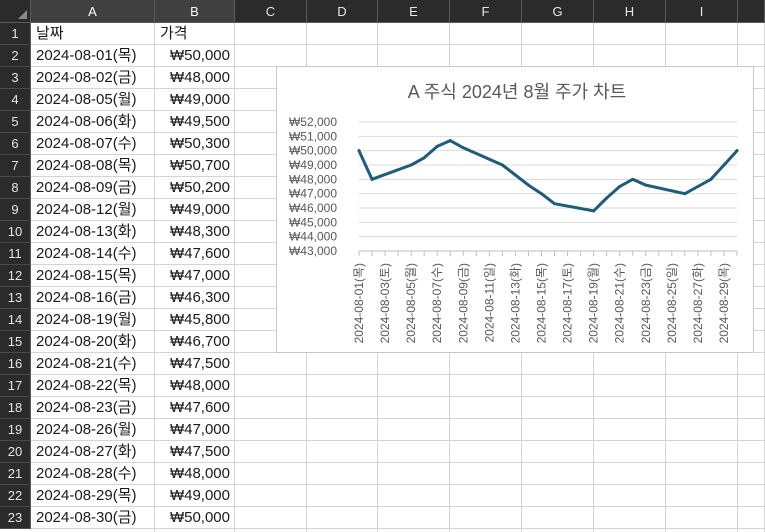 This screenshot has width=765, height=532. I want to click on cell-A6: 2024-08-07(수), so click(86, 143).